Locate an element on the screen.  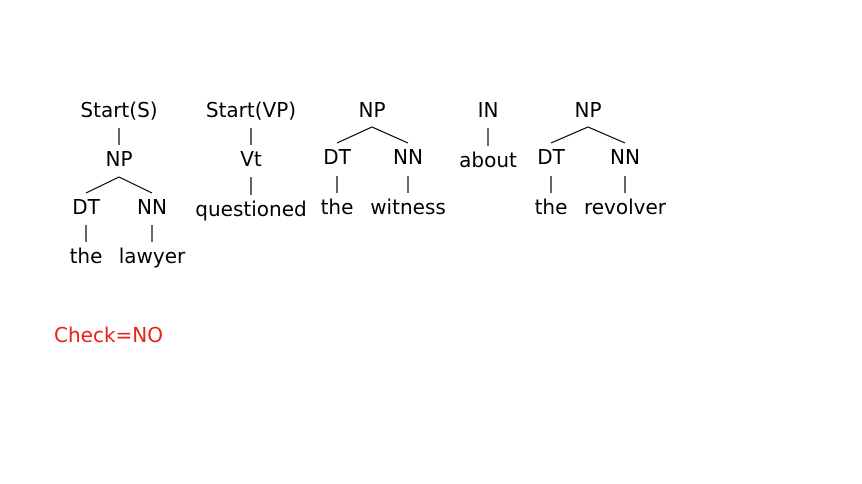
node-in: IN is located at coordinates (488, 110).